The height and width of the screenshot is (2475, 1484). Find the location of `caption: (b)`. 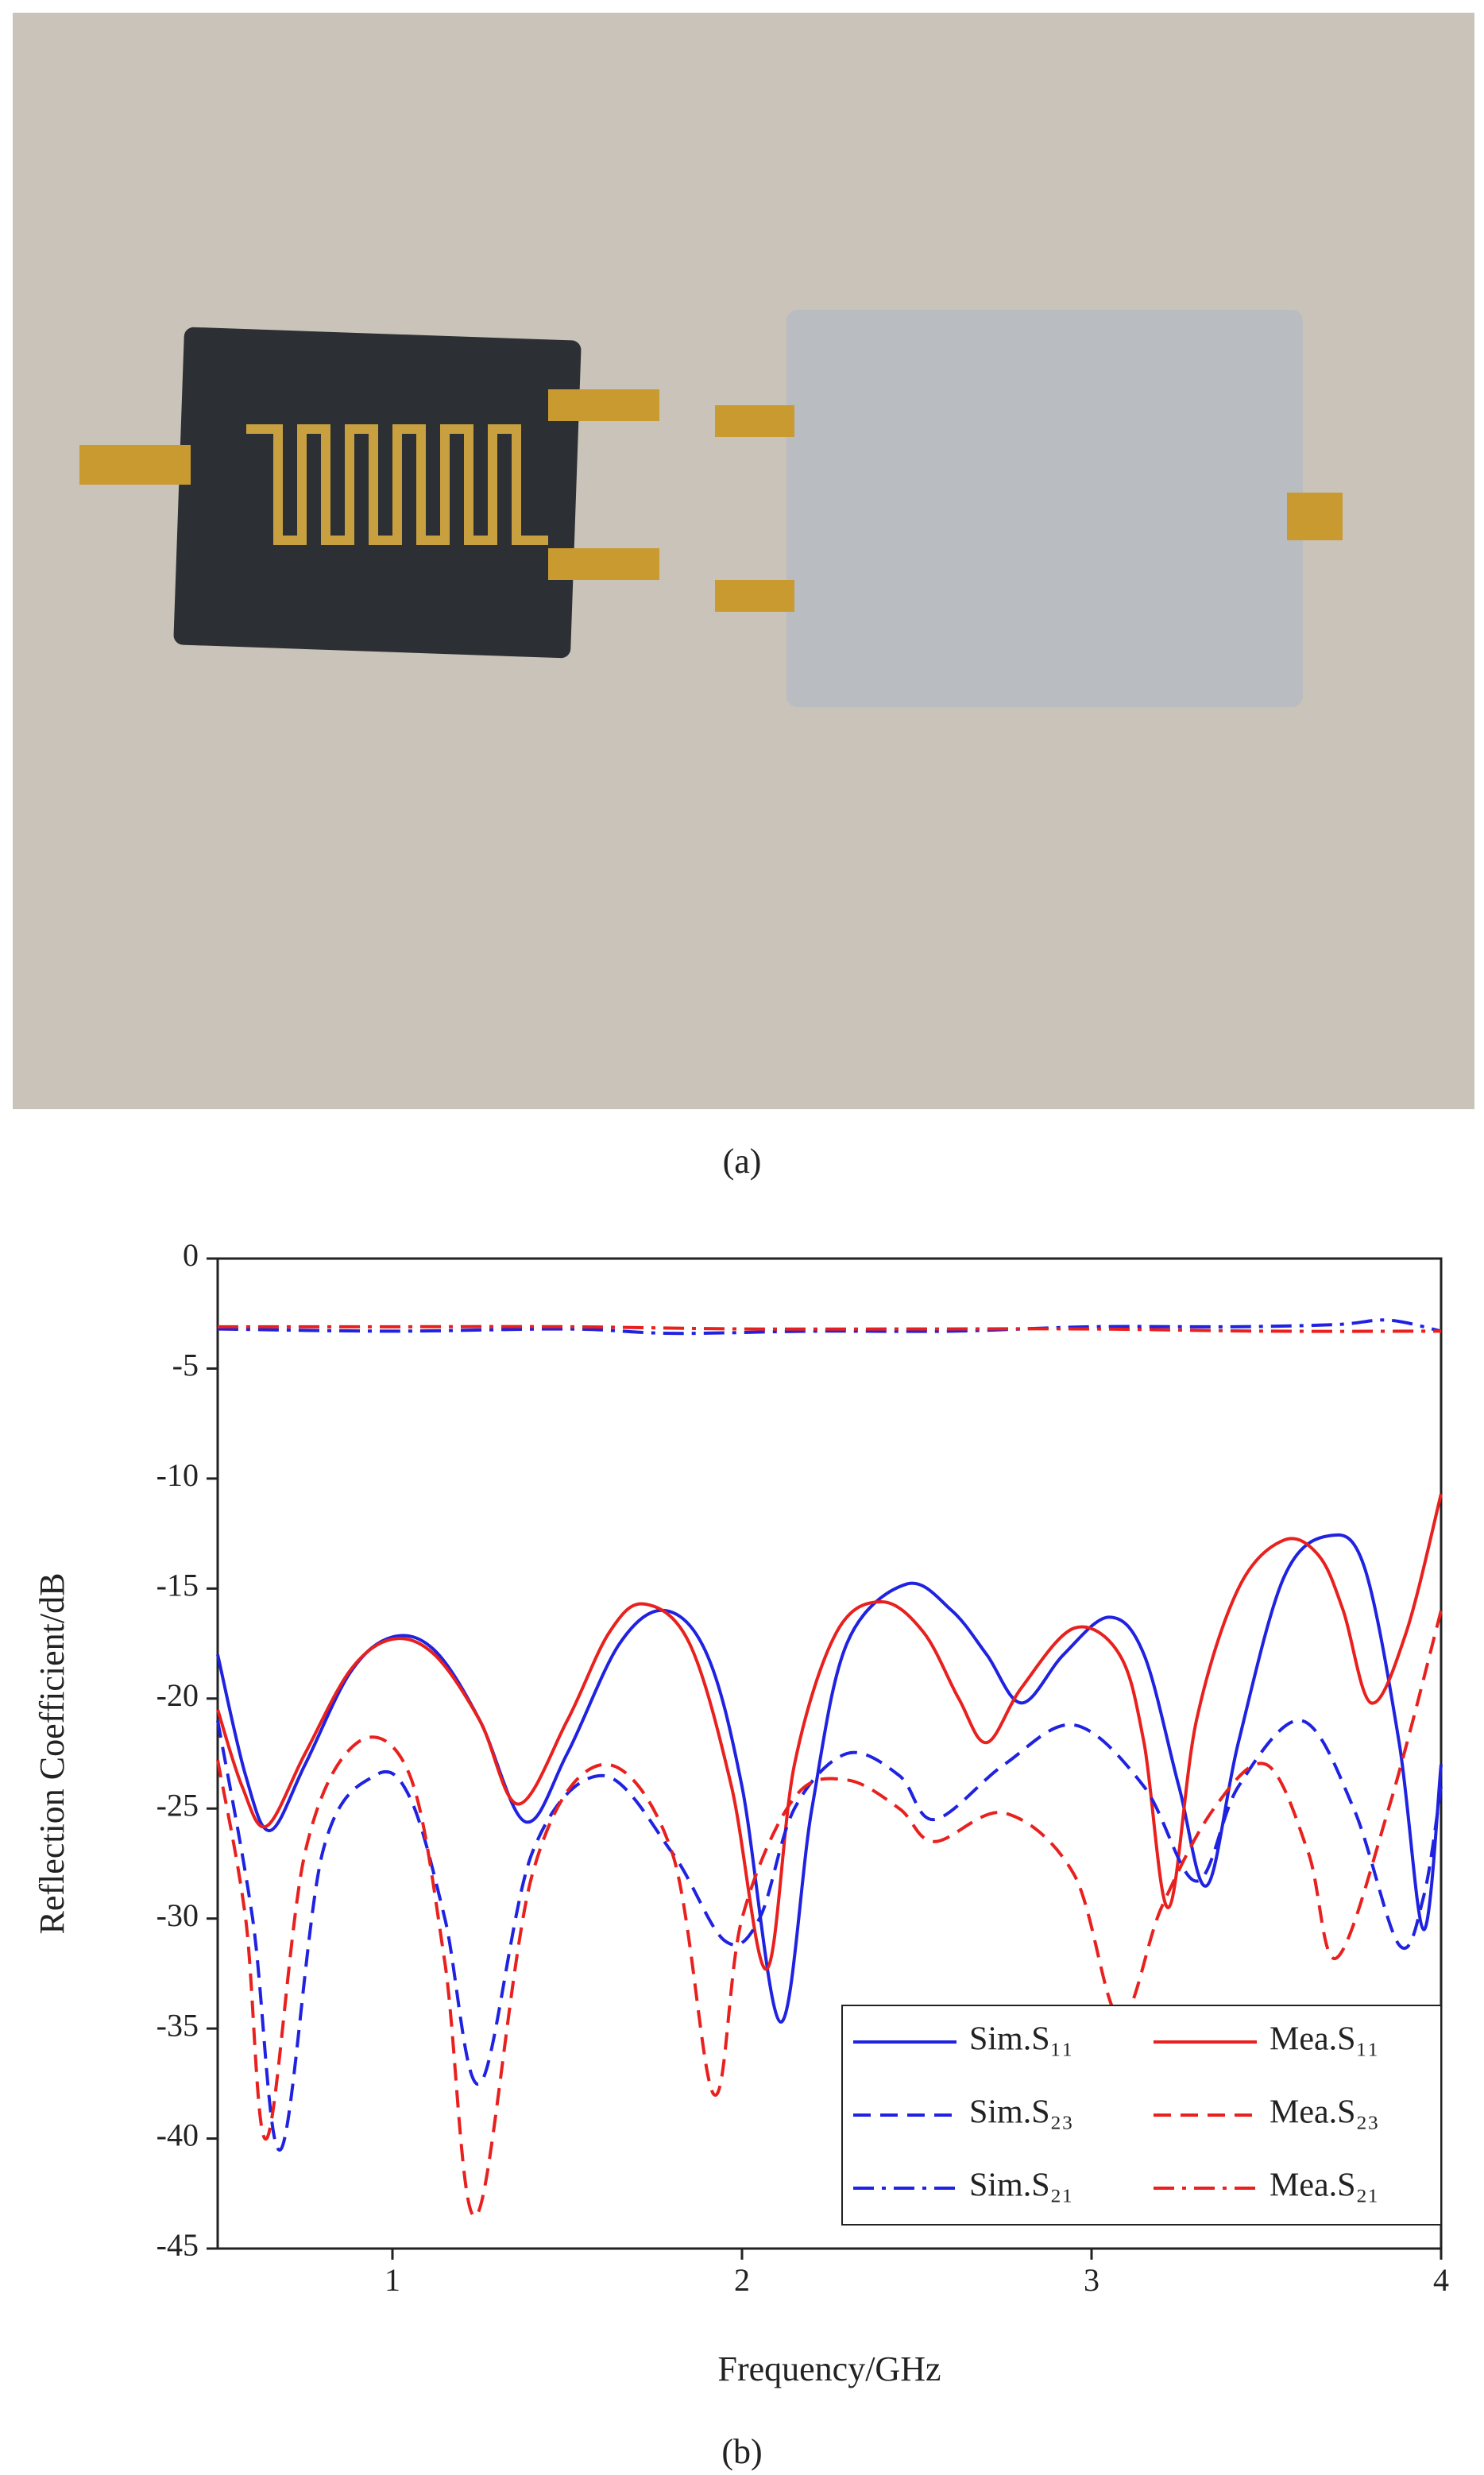

caption: (b) is located at coordinates (741, 2451).